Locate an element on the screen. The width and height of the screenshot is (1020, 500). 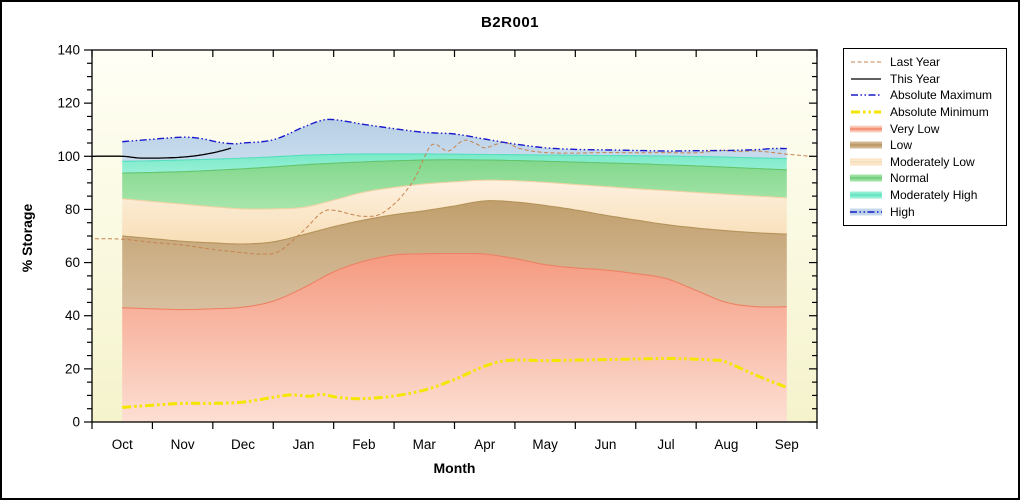
y-tick-label: 40 is located at coordinates (72, 315).